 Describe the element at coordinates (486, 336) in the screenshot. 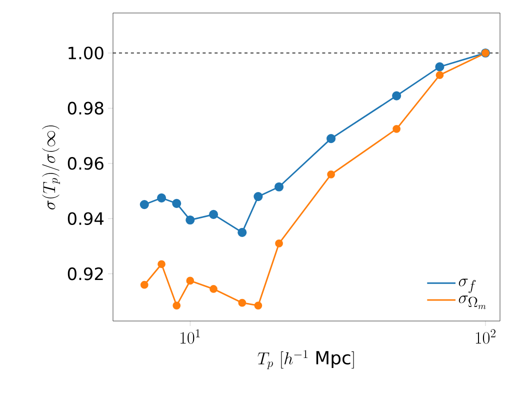

I see `x-tick-label: $10^2$` at that location.